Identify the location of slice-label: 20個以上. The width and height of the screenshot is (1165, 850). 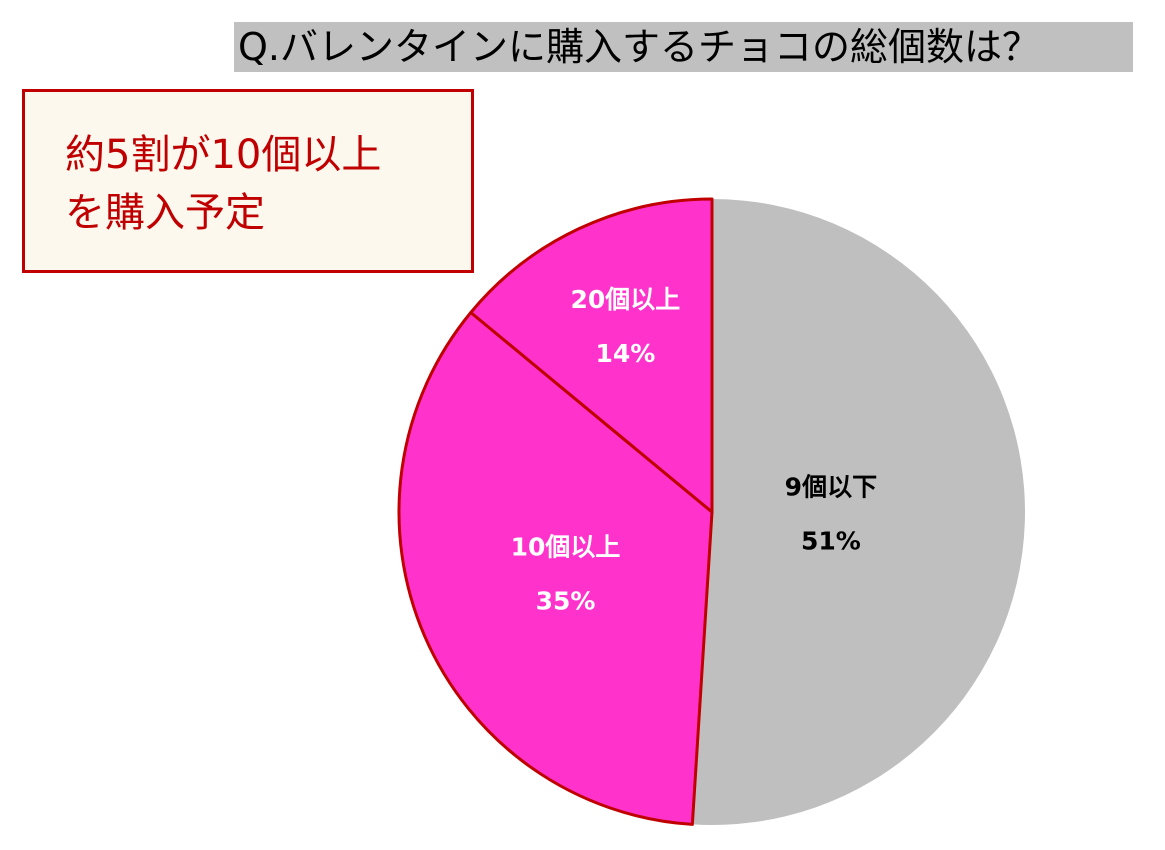
(625, 299).